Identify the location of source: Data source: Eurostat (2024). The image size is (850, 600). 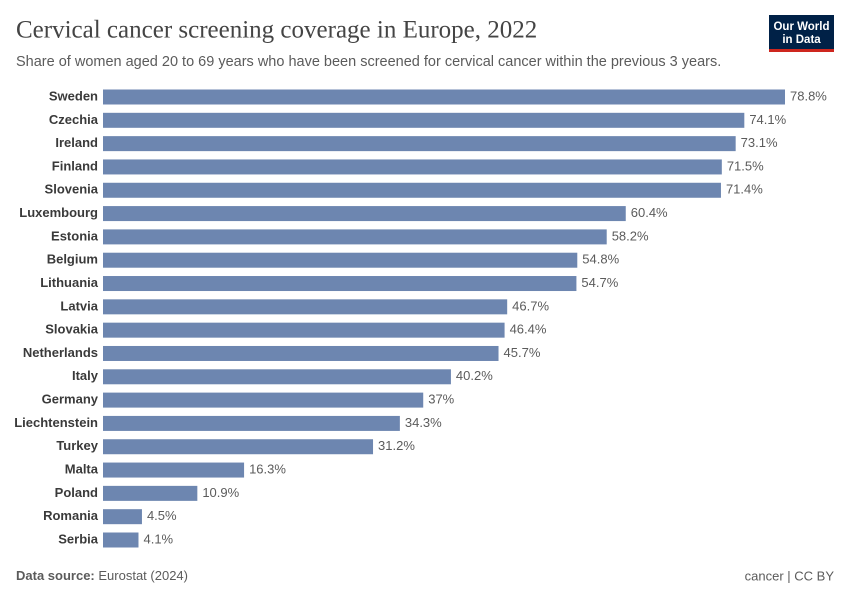
(102, 575).